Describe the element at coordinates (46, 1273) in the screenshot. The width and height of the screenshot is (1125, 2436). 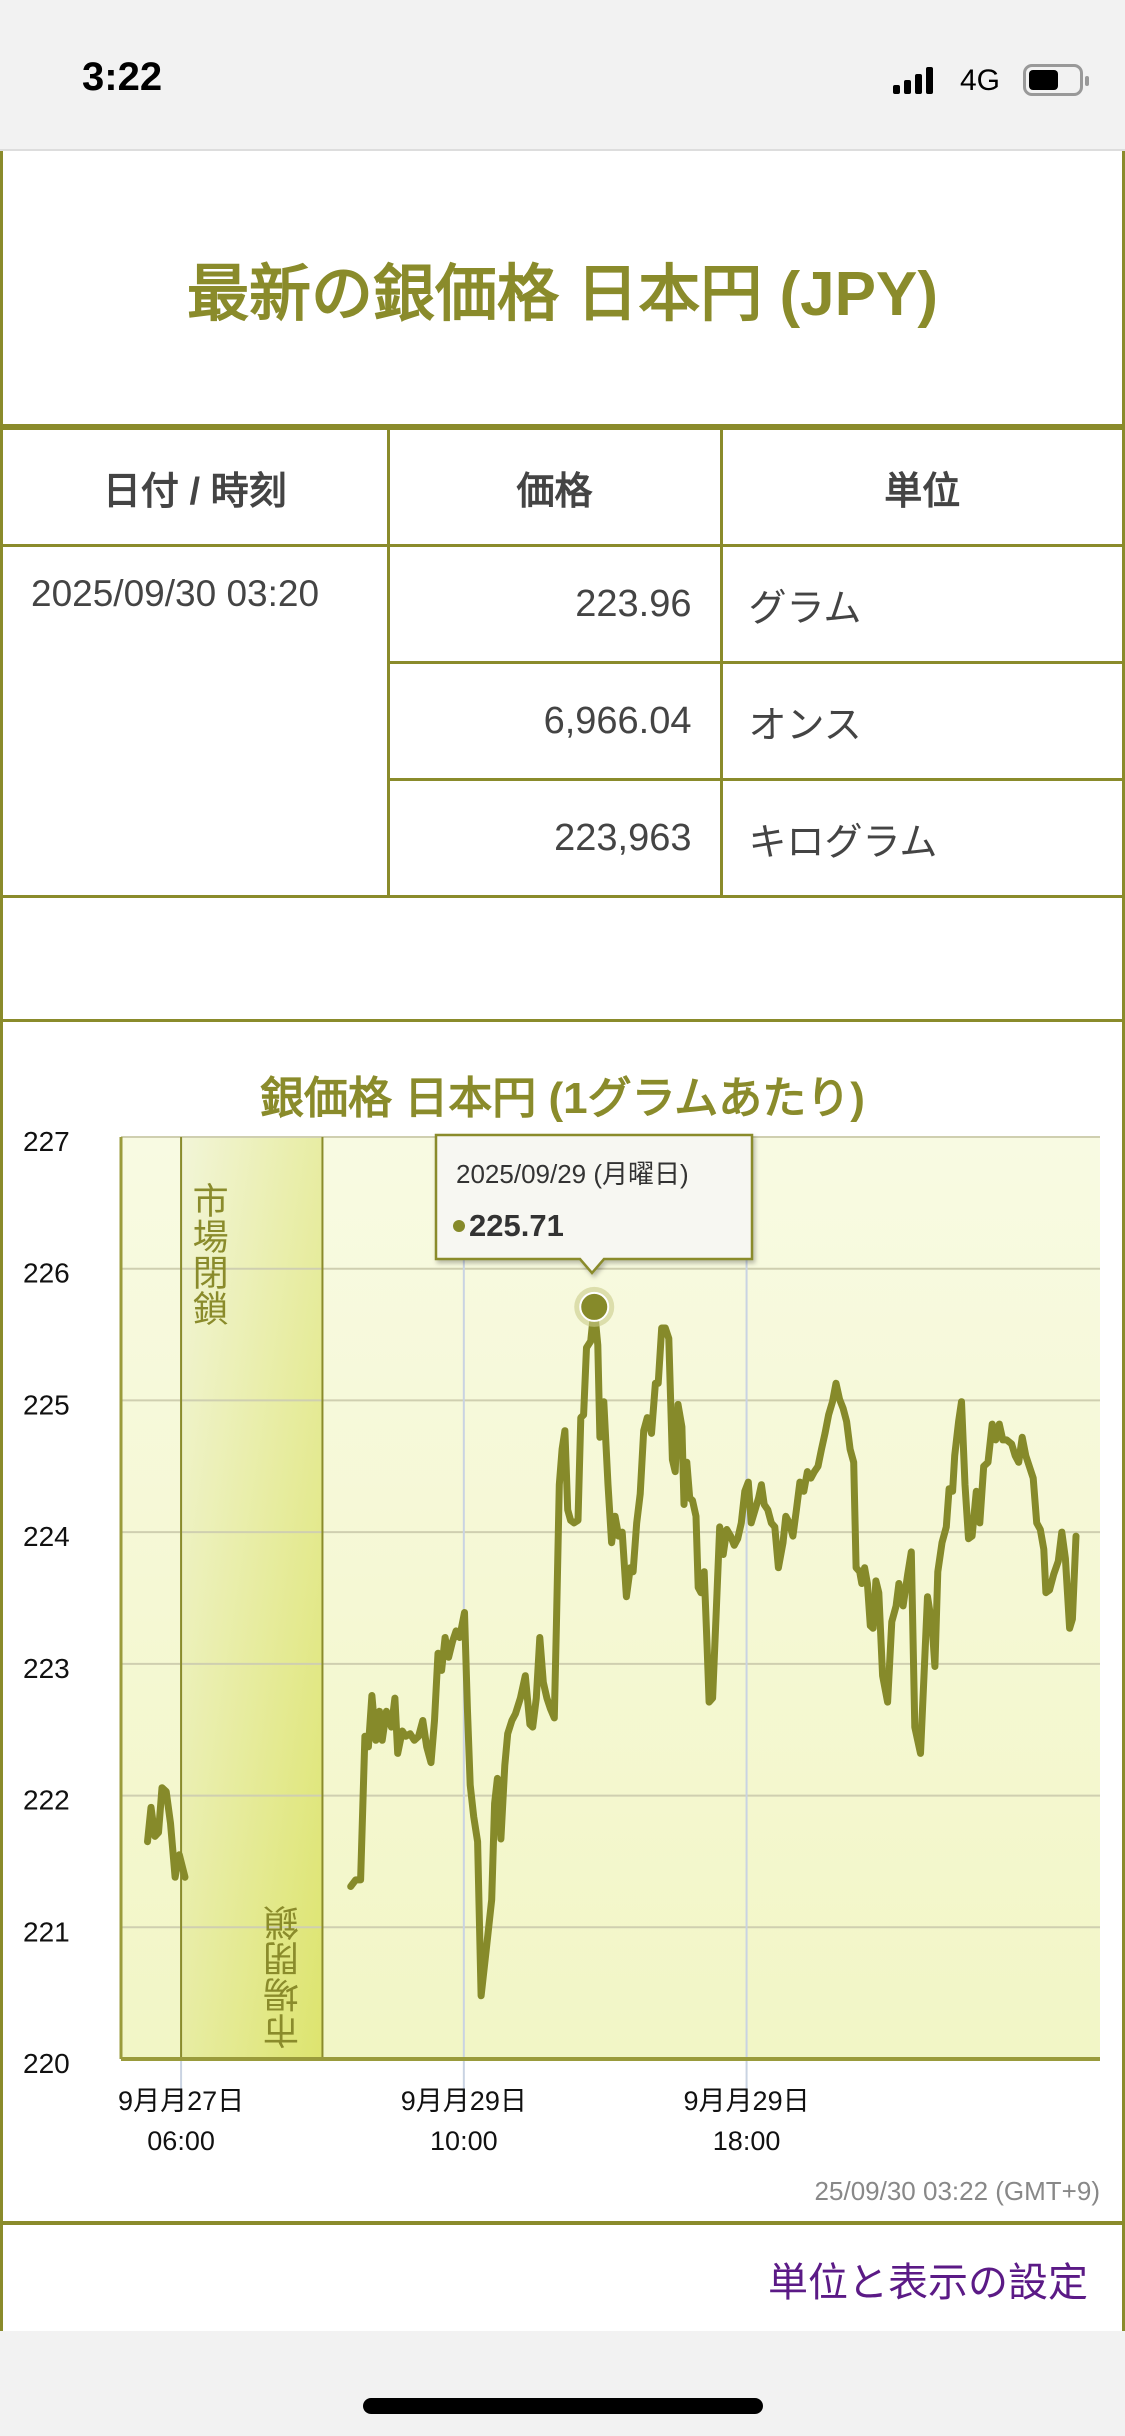
I see `y-tick-label: 226` at that location.